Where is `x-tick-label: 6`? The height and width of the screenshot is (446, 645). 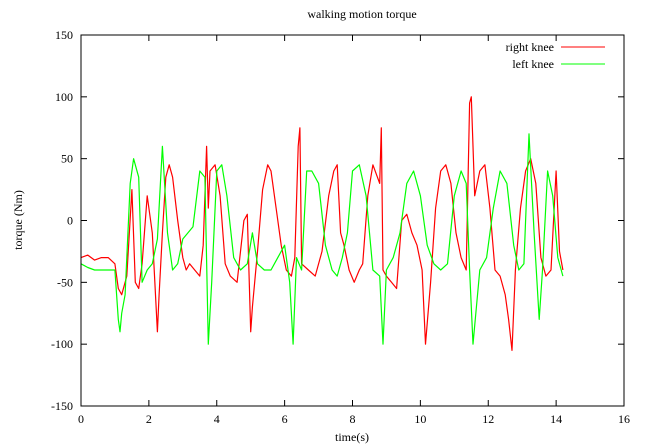
x-tick-label: 6 is located at coordinates (285, 419).